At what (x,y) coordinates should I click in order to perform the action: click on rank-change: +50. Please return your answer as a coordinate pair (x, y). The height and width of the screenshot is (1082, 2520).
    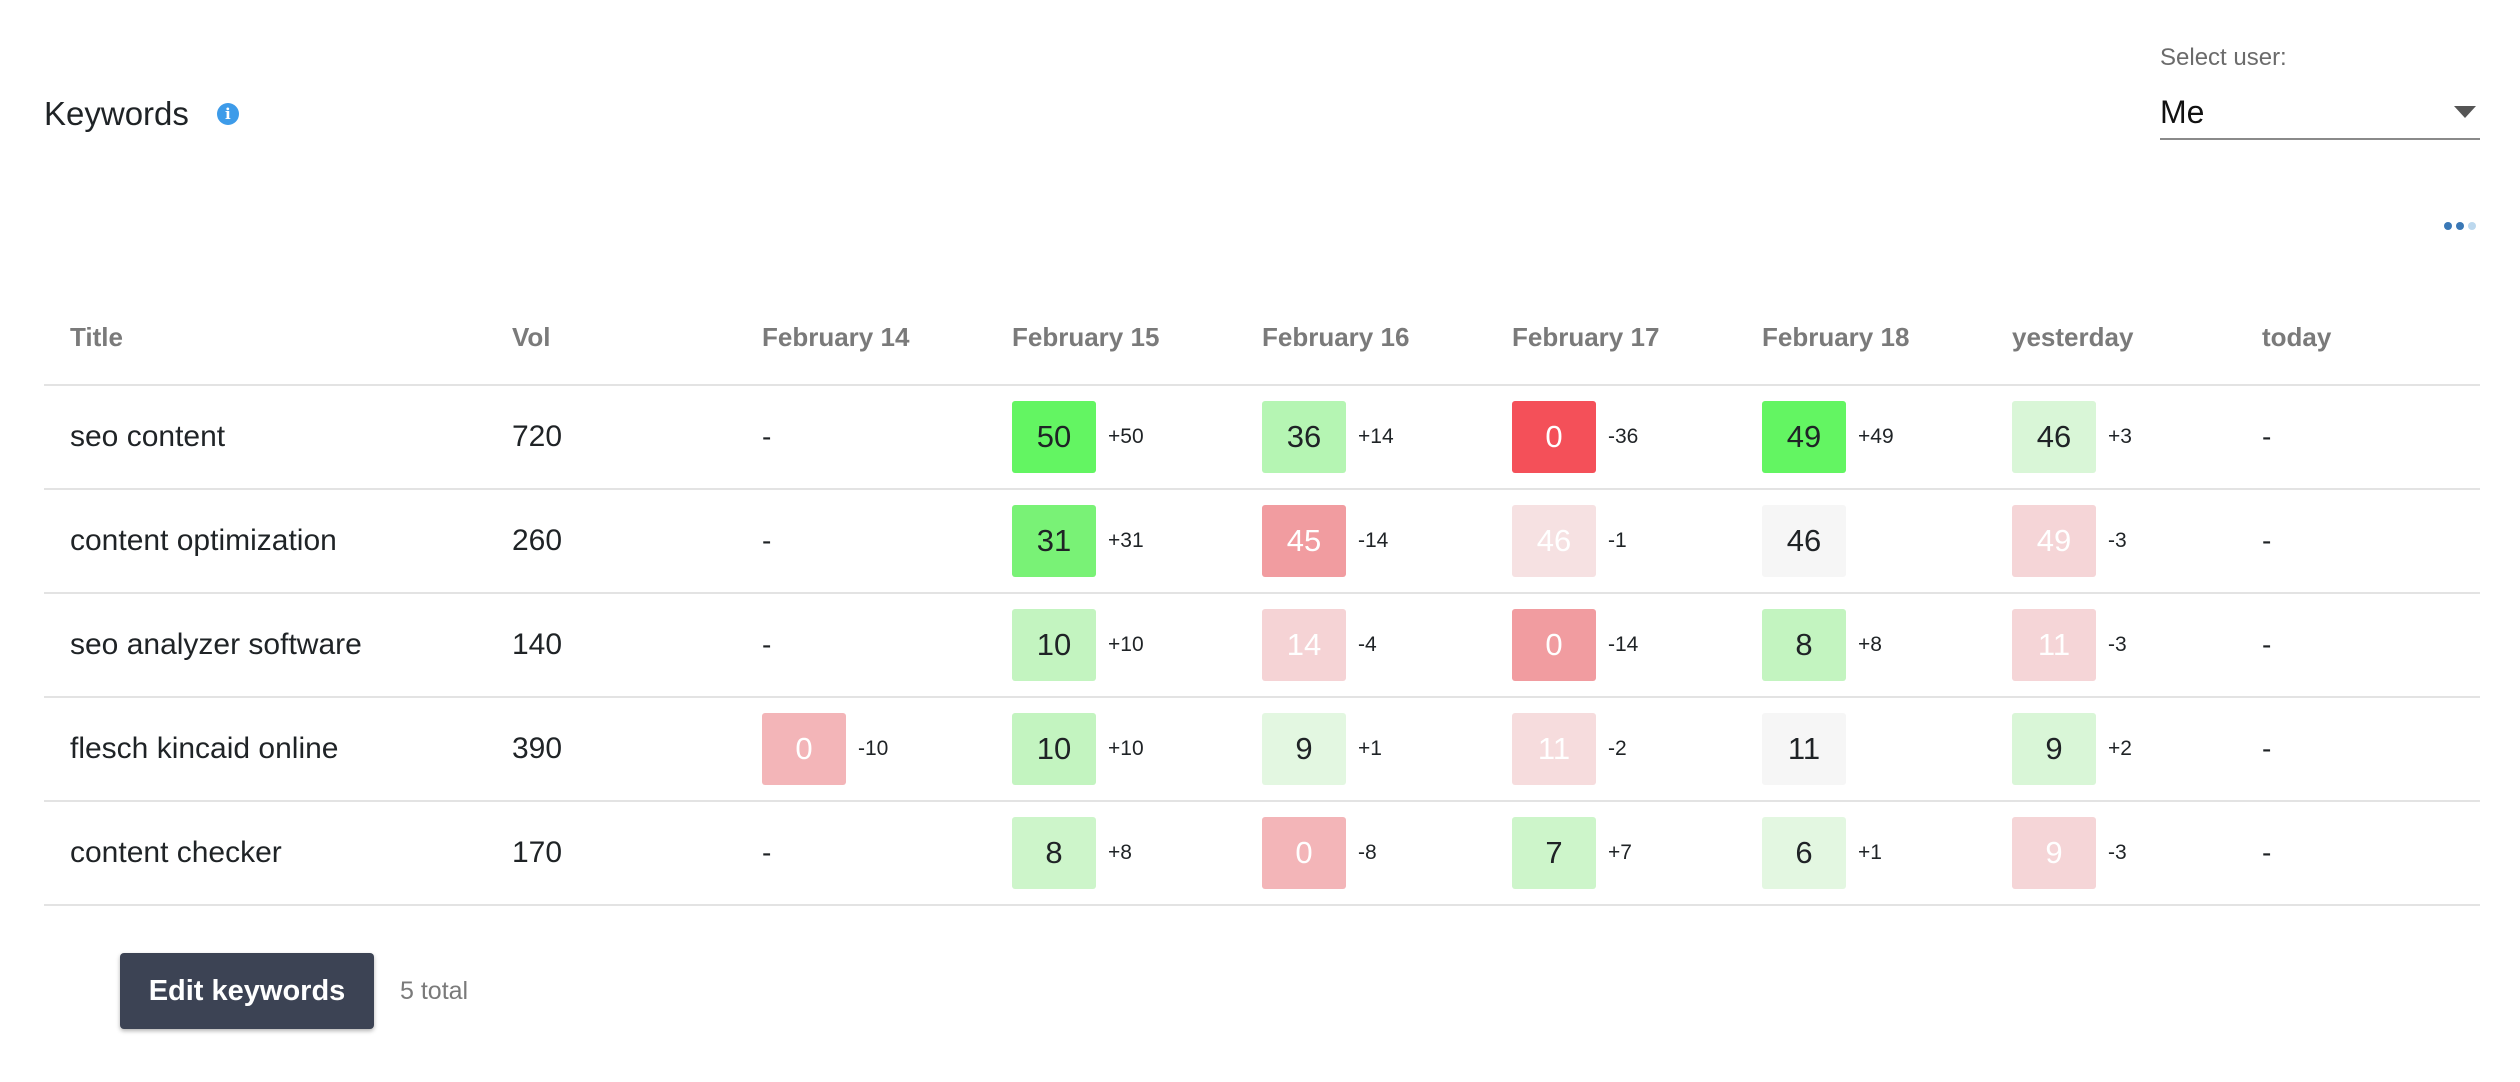
    Looking at the image, I should click on (1126, 436).